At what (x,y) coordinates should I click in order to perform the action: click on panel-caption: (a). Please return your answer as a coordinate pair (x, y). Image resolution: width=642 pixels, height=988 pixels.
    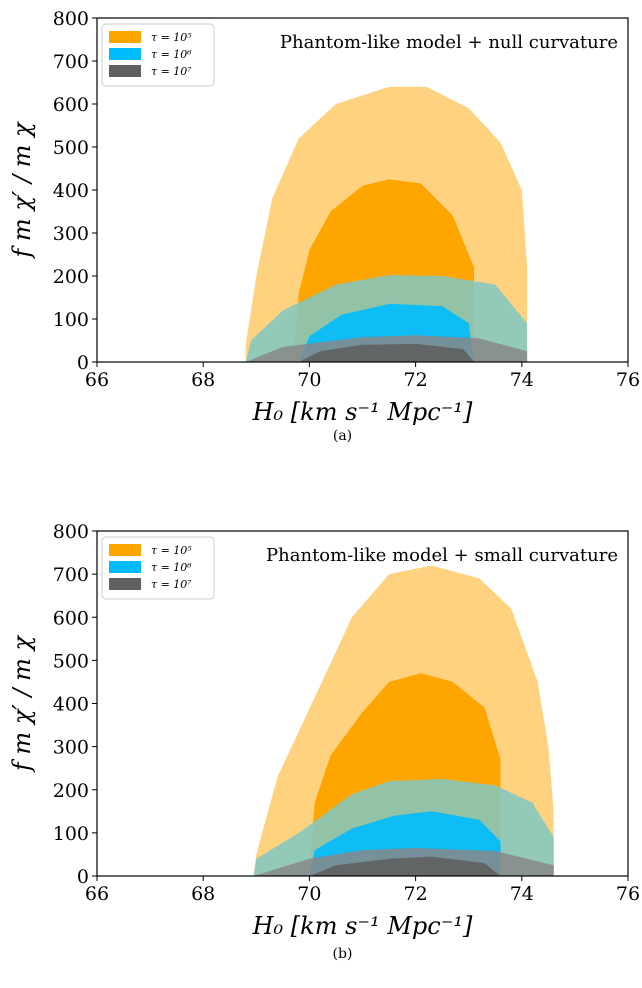
    Looking at the image, I should click on (342, 436).